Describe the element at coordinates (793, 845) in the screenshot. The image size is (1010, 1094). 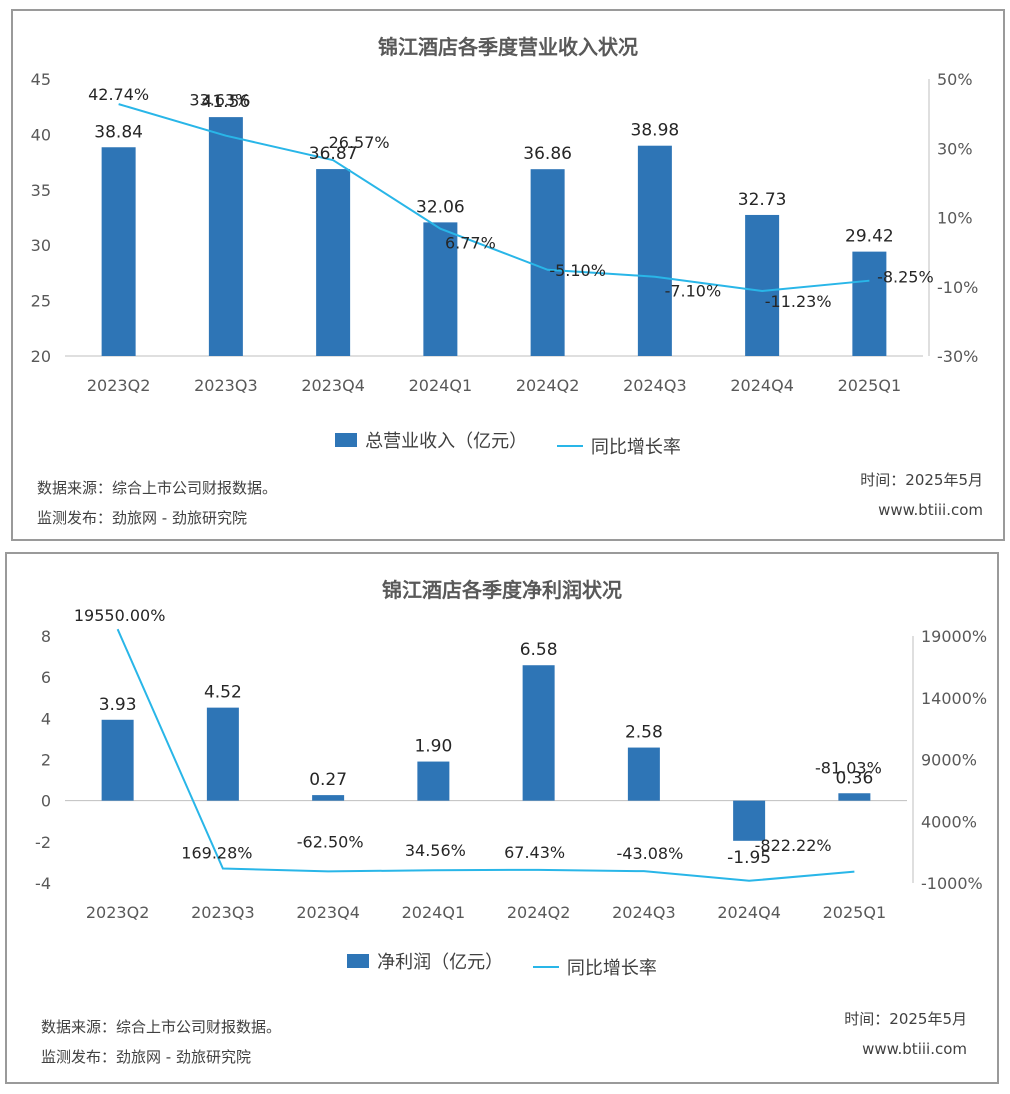
I see `growth-rate-label: -822.22%` at that location.